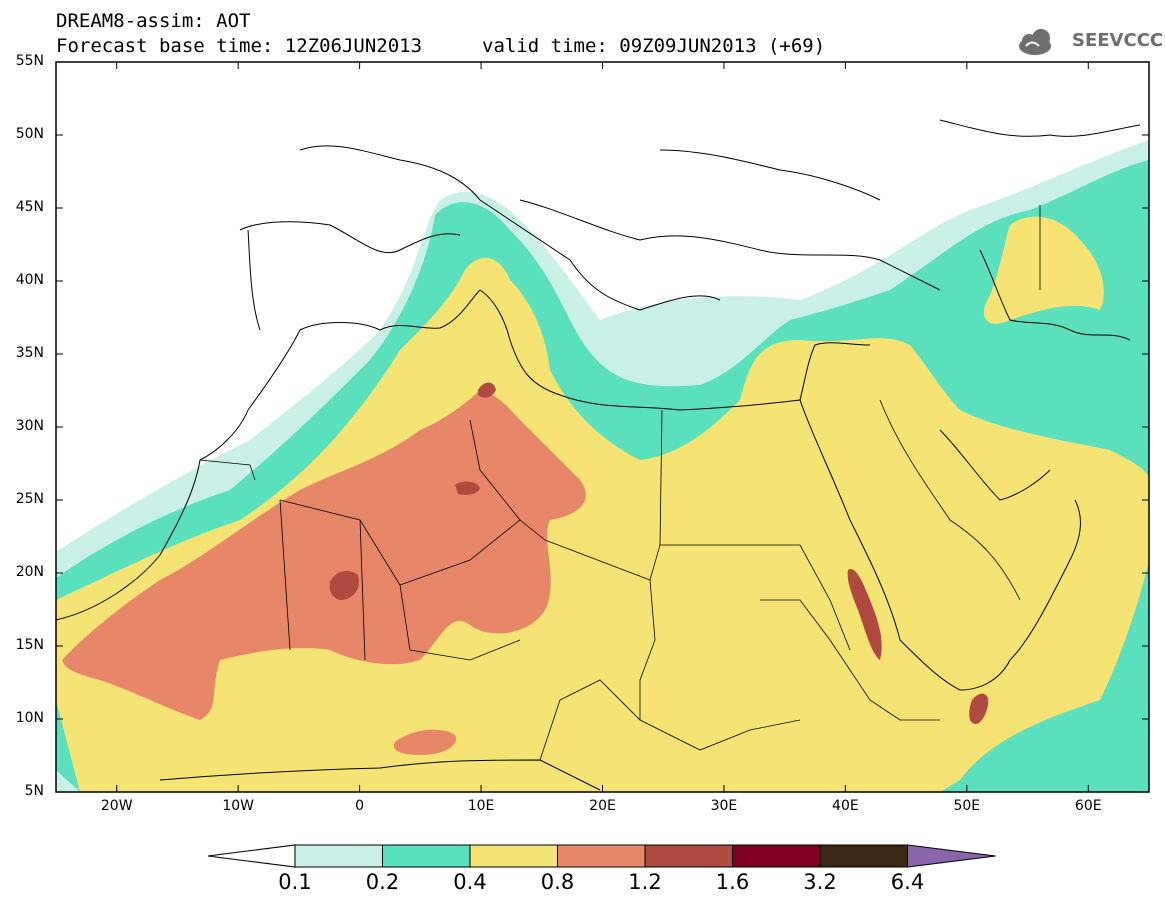 This screenshot has width=1165, height=905. What do you see at coordinates (251, 856) in the screenshot?
I see `colorbar-arrow-left` at bounding box center [251, 856].